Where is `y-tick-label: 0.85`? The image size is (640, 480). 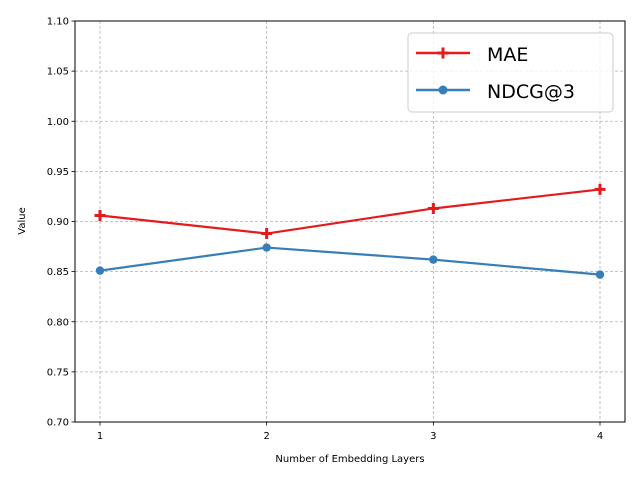
y-tick-label: 0.85 is located at coordinates (58, 272).